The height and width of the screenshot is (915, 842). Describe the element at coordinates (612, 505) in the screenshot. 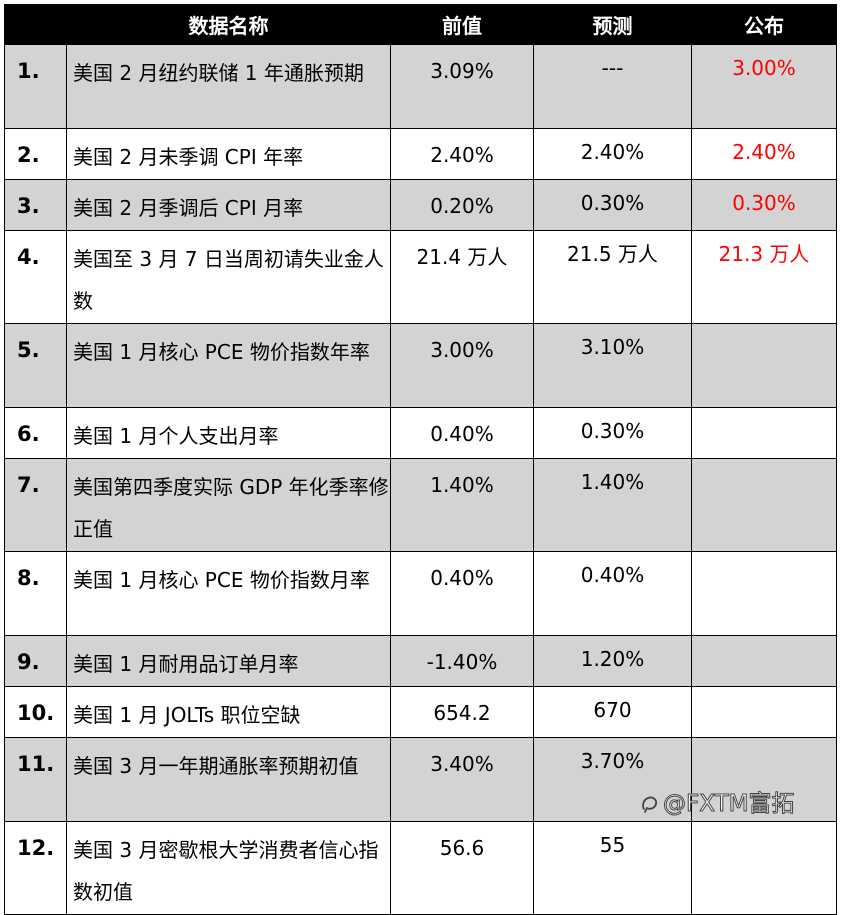

I see `row-forecast-value: 1.40%` at that location.